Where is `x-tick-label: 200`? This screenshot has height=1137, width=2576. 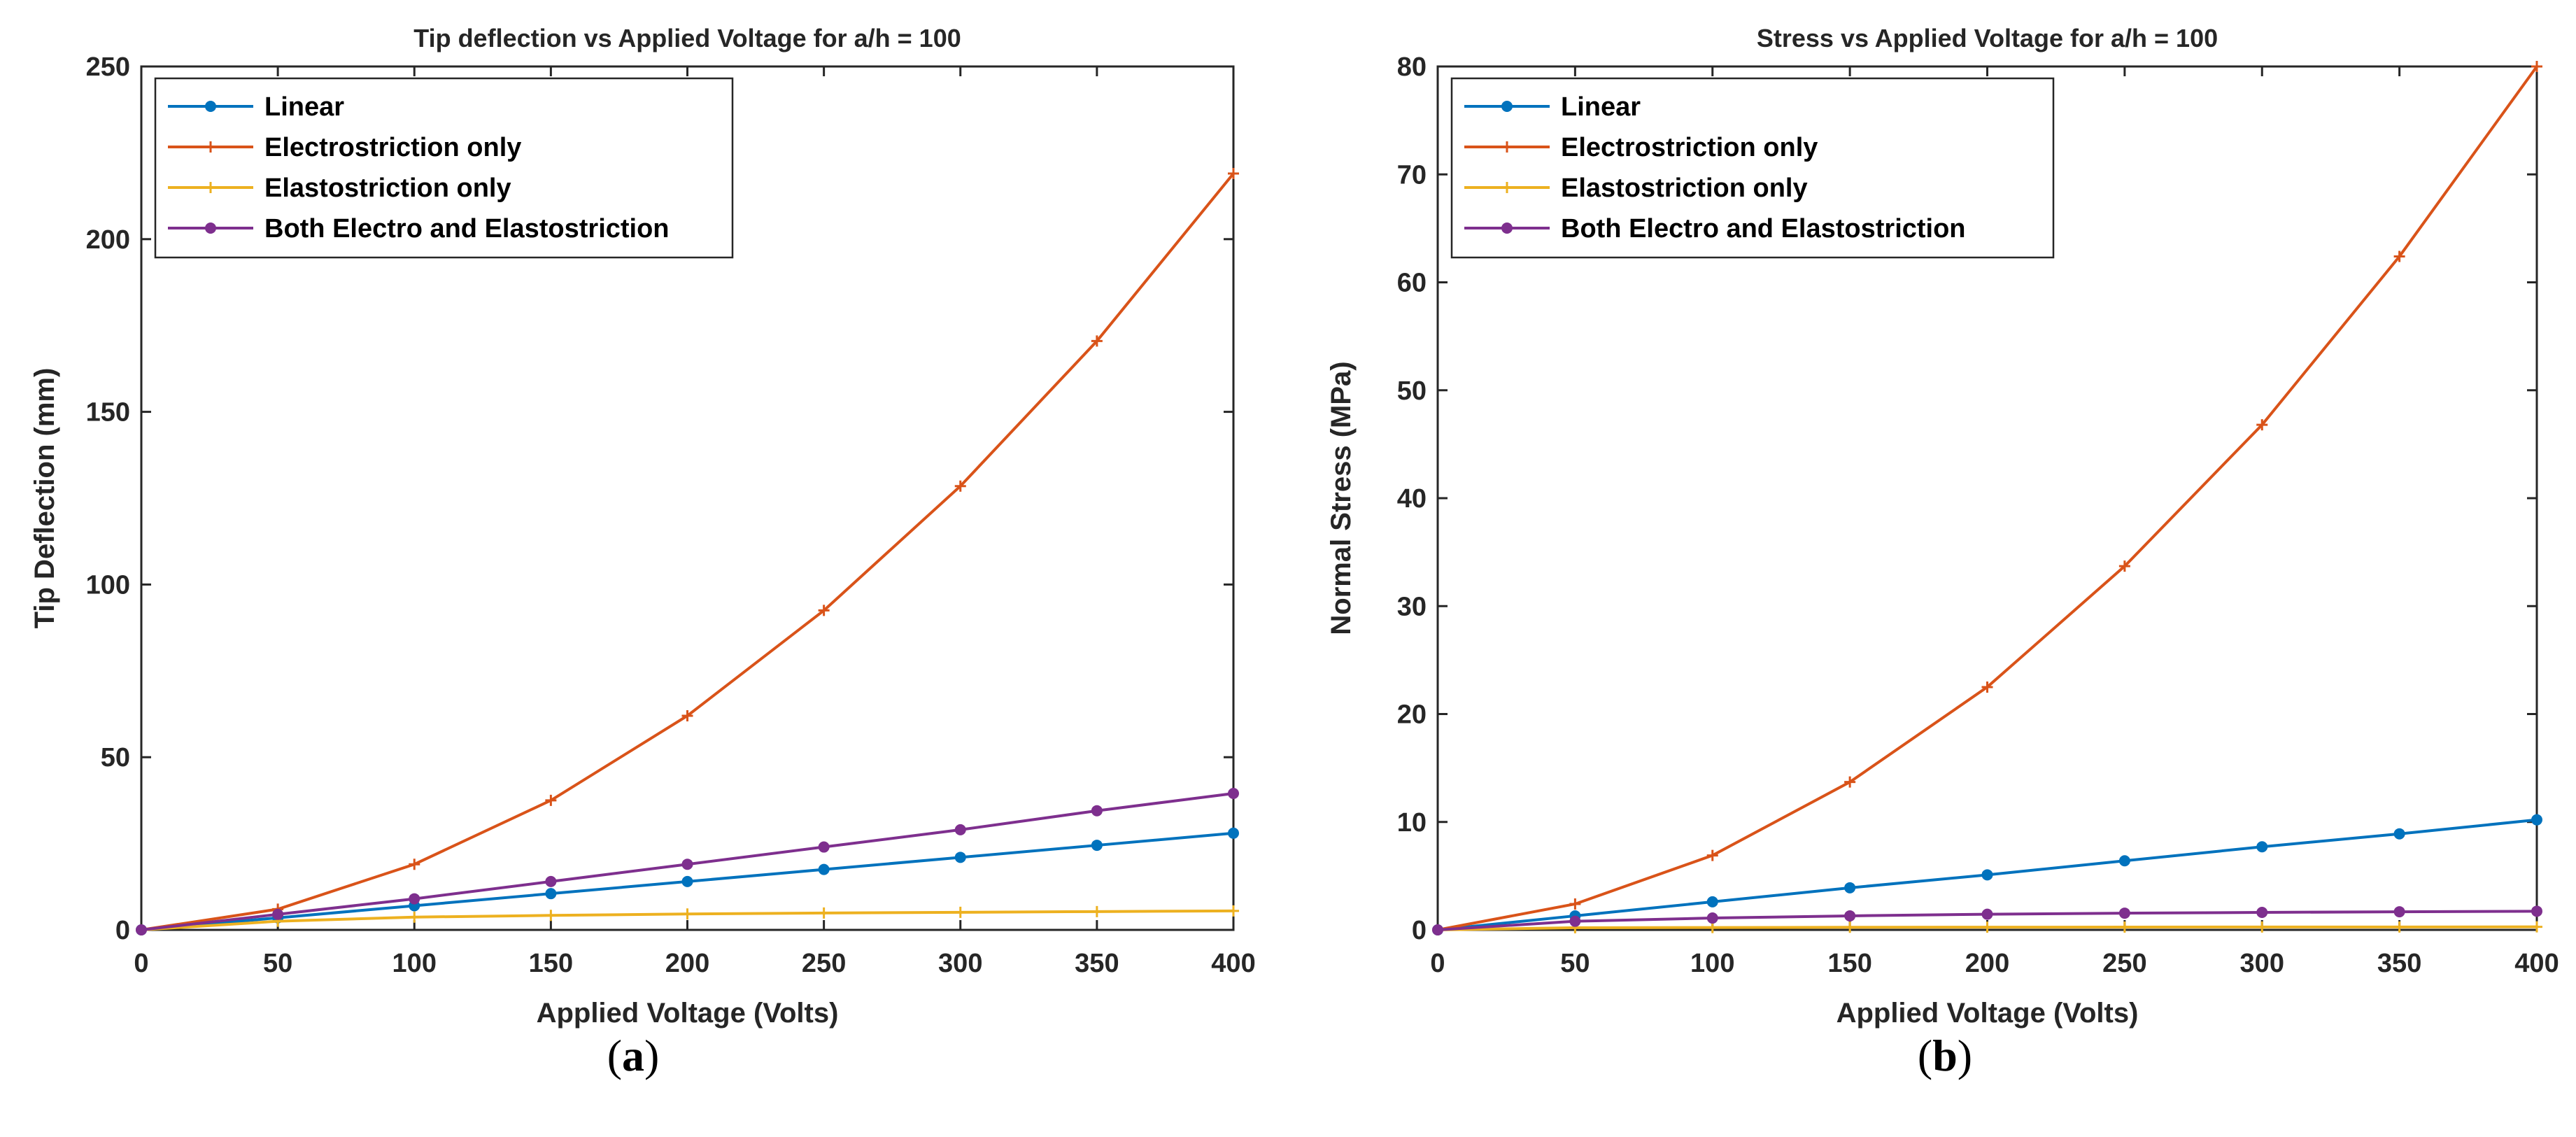 x-tick-label: 200 is located at coordinates (687, 964).